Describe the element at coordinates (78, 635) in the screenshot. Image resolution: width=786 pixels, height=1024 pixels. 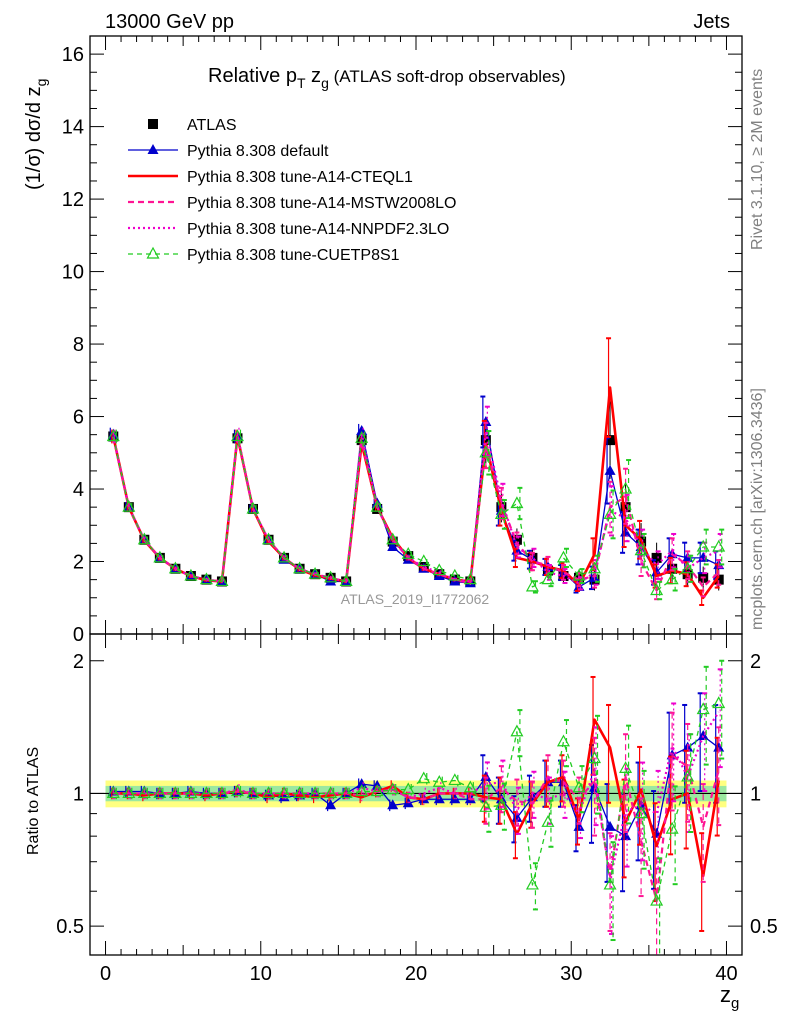
I see `y-tick-label: 0` at that location.